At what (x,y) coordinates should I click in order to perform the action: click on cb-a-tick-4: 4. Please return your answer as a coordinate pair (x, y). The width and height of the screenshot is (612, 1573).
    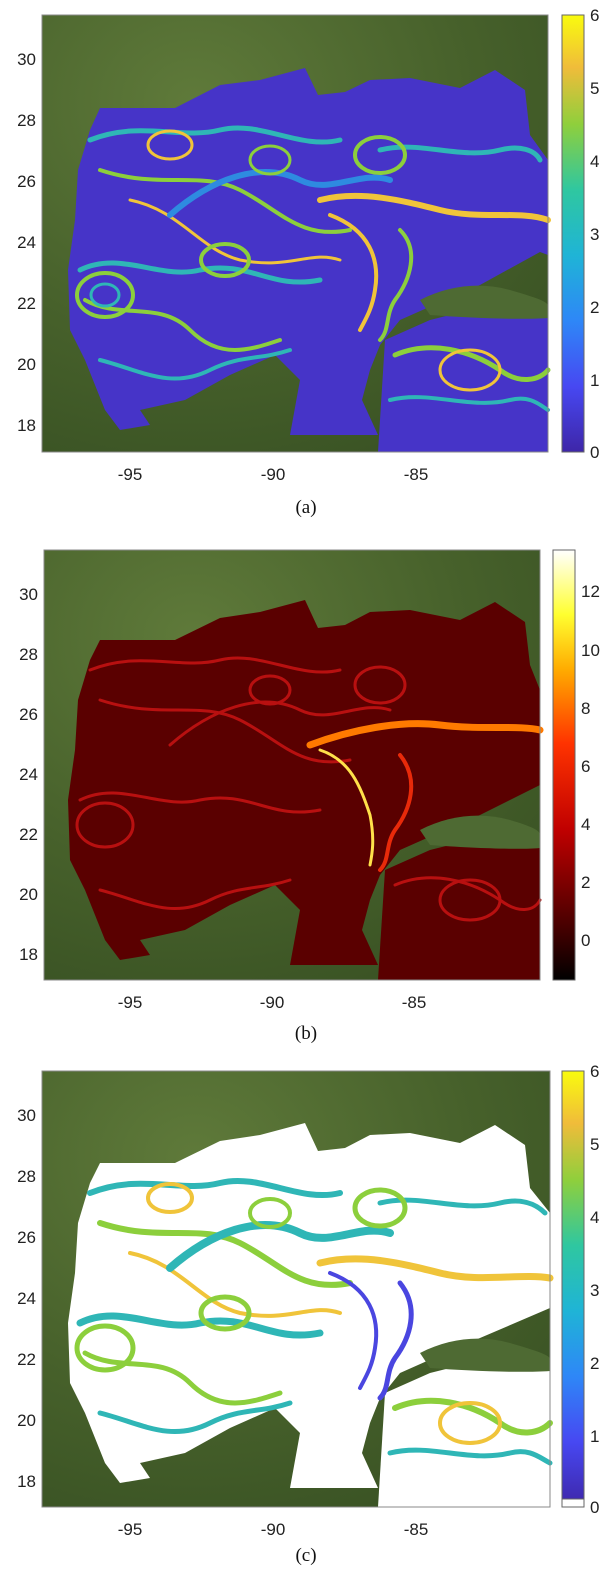
    Looking at the image, I should click on (594, 161).